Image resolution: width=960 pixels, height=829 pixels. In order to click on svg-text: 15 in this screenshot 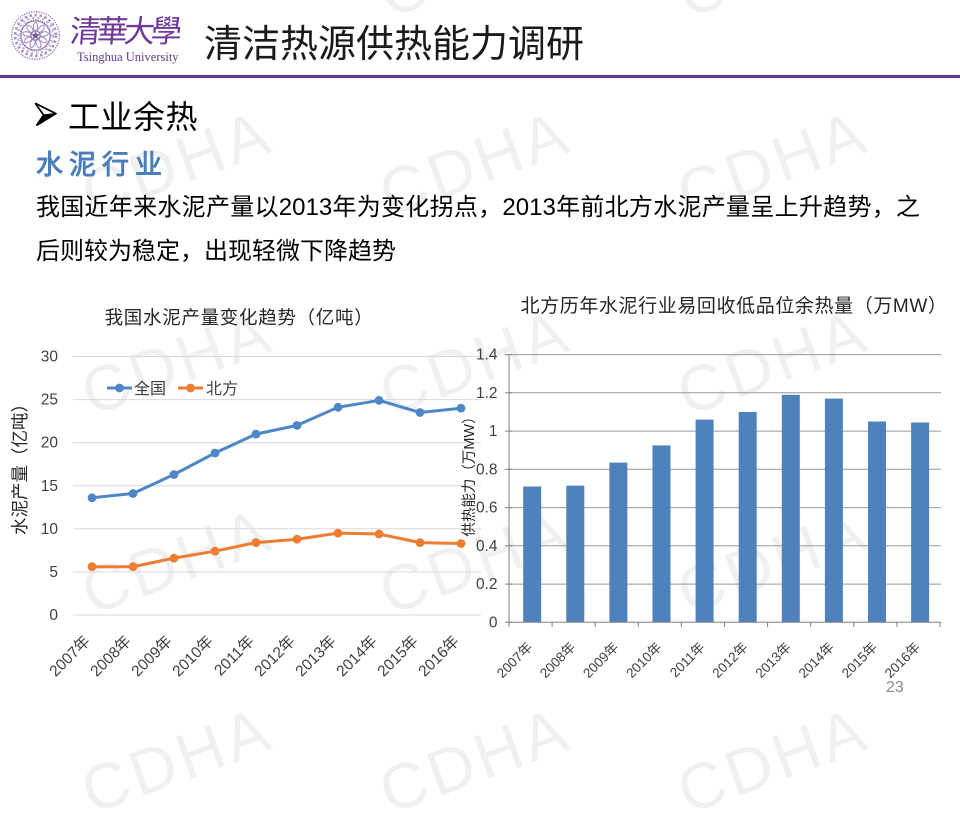, I will do `click(49, 486)`.